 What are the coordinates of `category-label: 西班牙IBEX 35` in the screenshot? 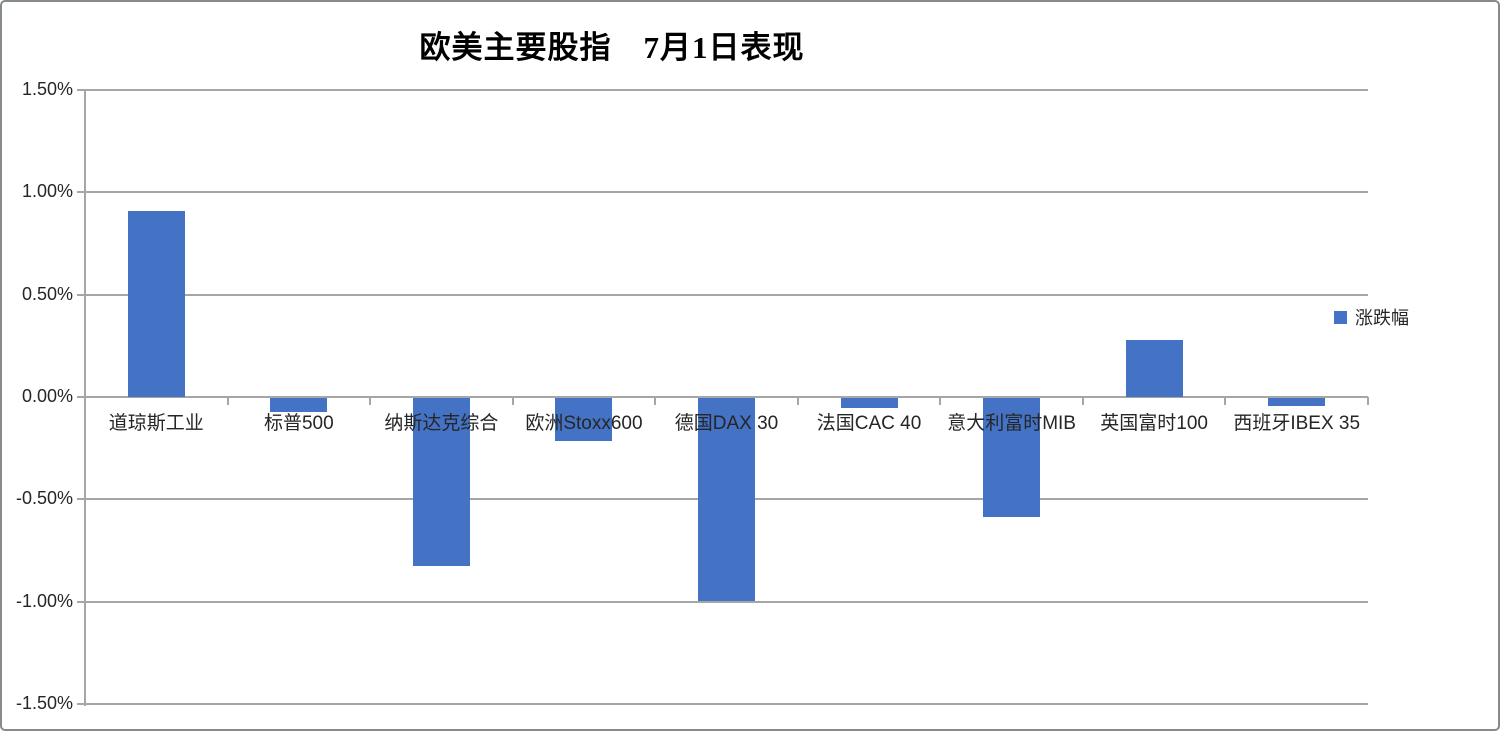 It's located at (1297, 423).